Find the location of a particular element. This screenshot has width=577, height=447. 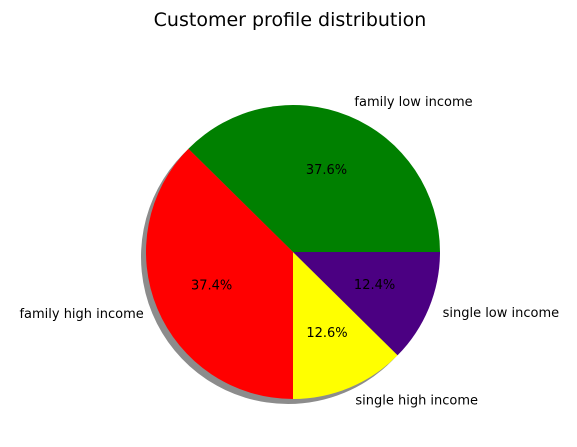

slice-label-single-low-income: single low income is located at coordinates (501, 313).